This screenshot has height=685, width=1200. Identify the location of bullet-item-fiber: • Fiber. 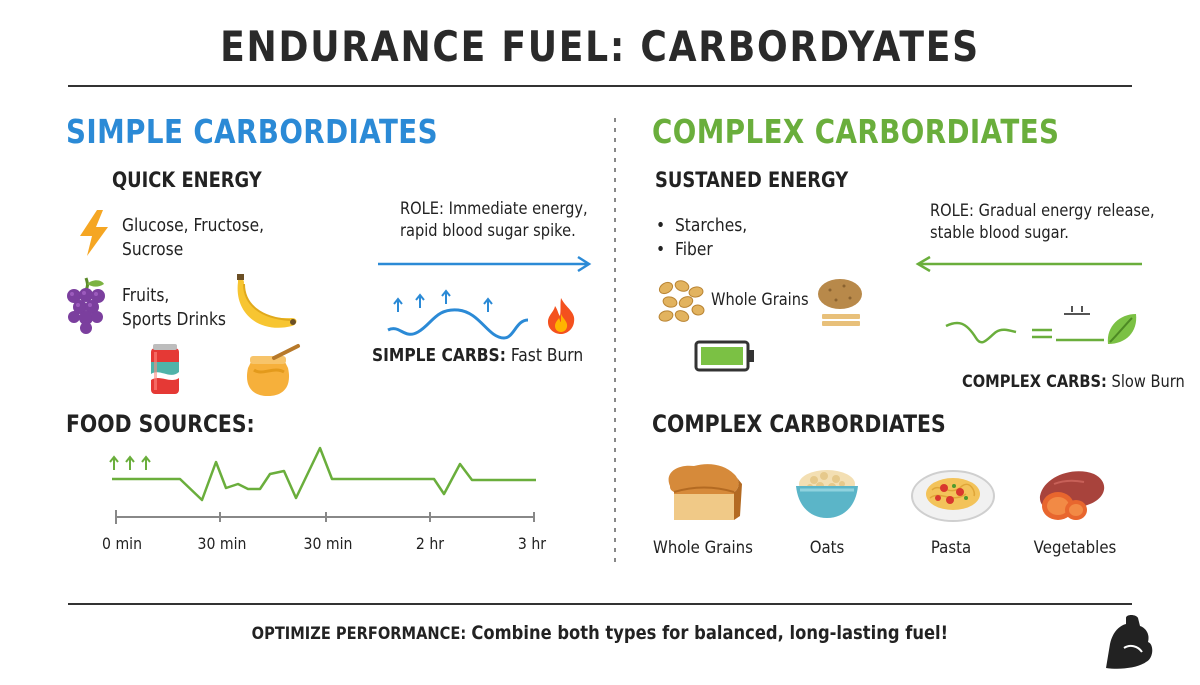
(684, 249).